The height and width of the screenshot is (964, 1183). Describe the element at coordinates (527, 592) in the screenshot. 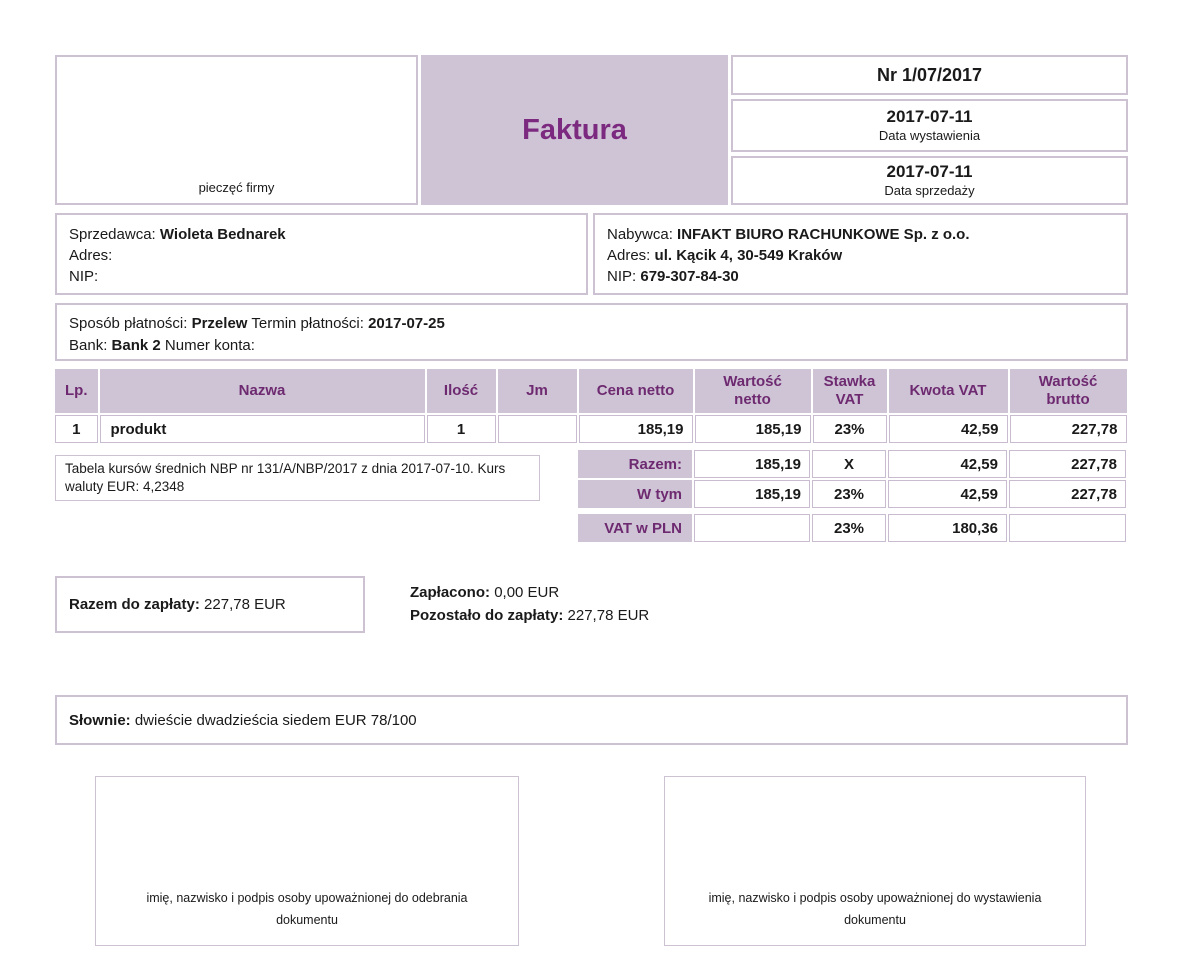

I see `paid-value: 0,00 EUR` at that location.